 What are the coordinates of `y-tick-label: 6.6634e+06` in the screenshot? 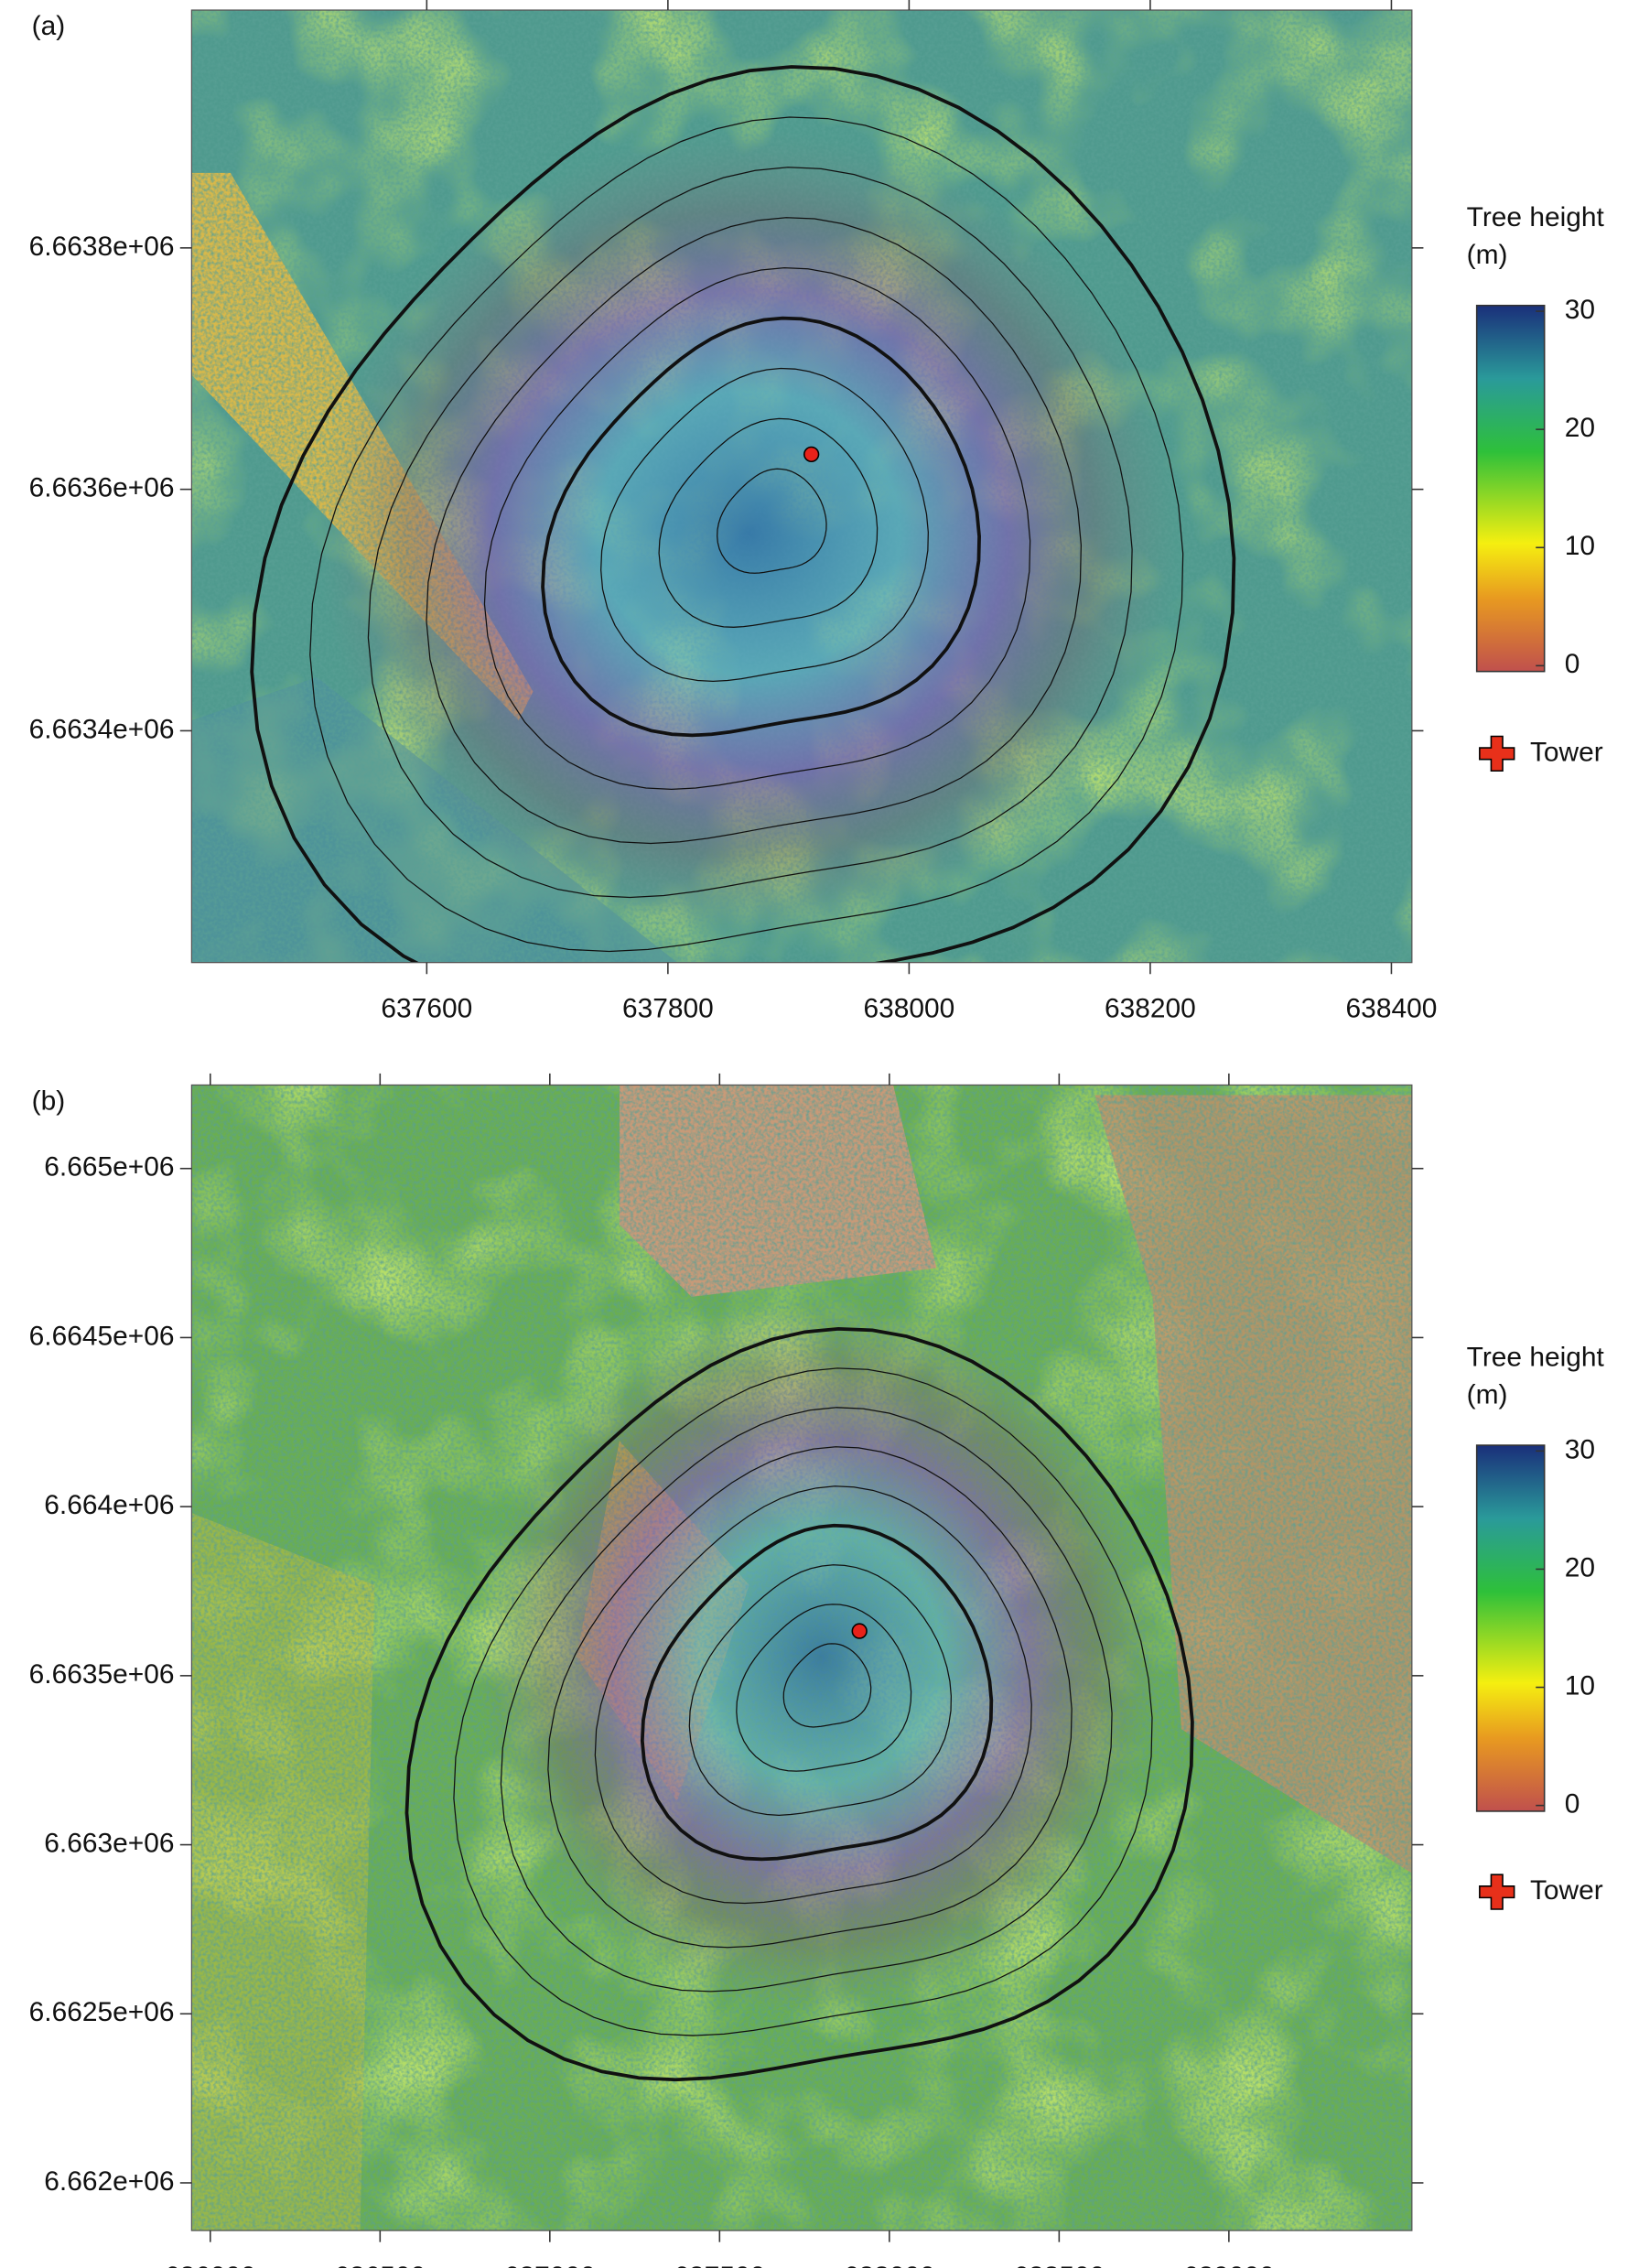 It's located at (102, 729).